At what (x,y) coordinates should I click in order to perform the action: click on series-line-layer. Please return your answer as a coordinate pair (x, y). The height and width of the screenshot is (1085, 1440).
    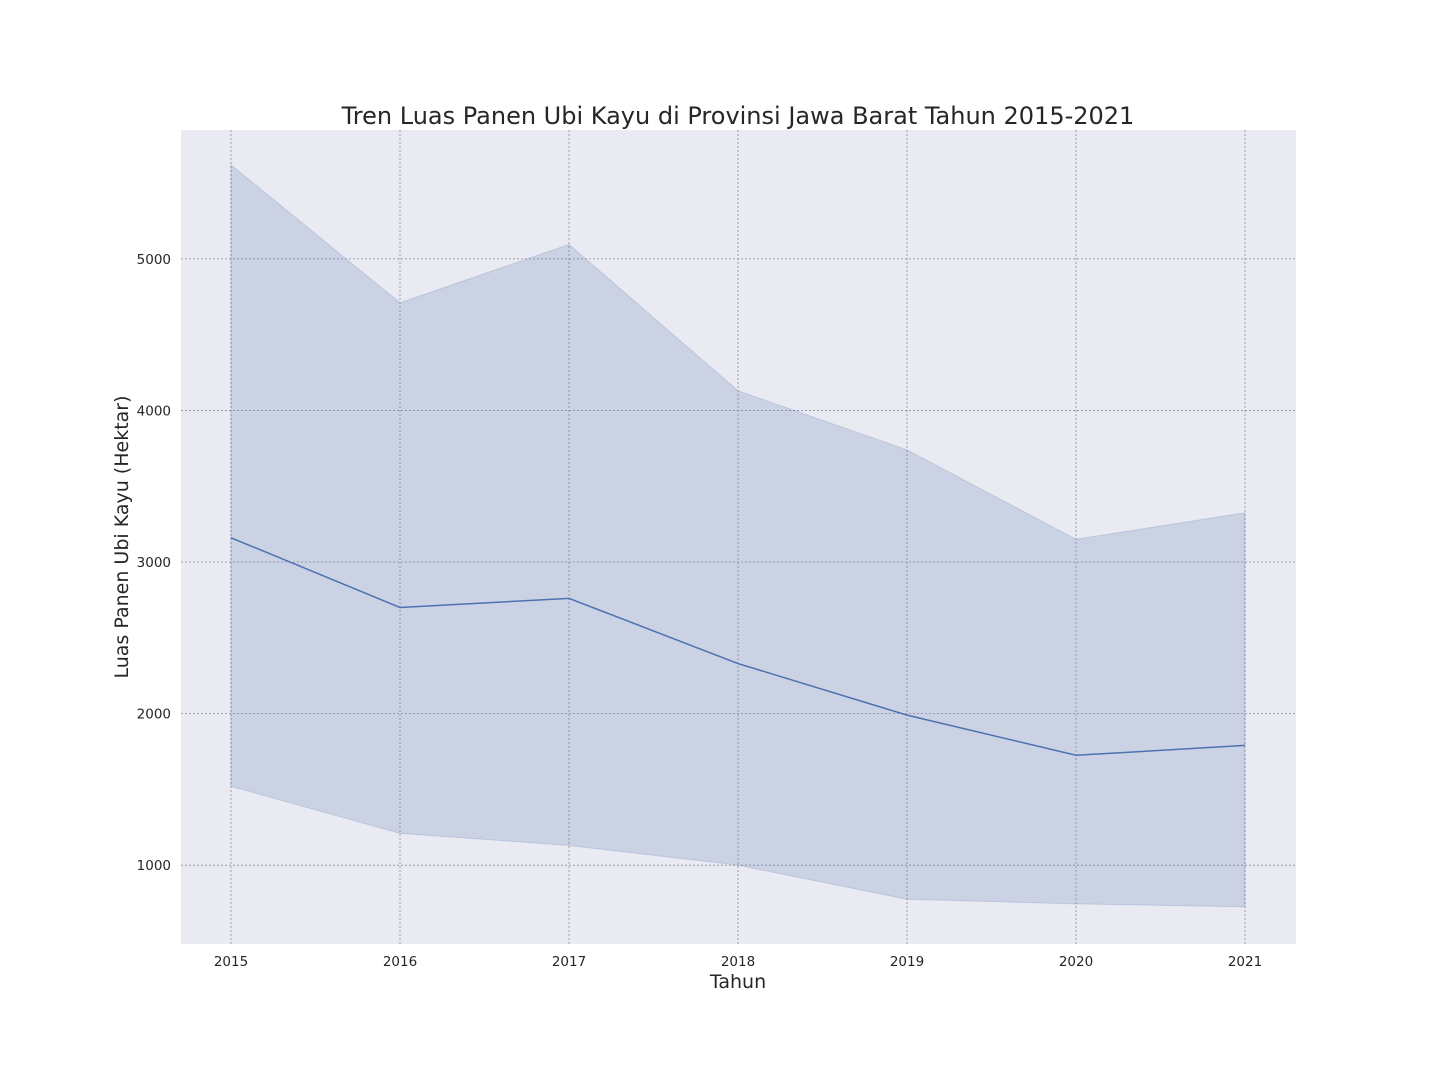
    Looking at the image, I should click on (738, 647).